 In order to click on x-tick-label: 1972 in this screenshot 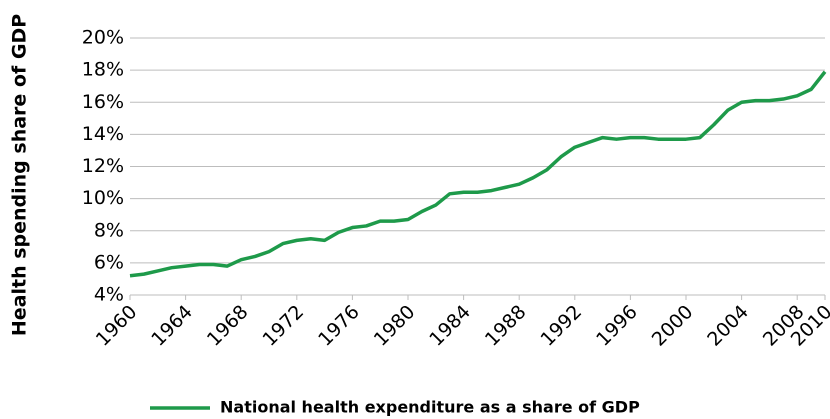, I will do `click(283, 326)`.